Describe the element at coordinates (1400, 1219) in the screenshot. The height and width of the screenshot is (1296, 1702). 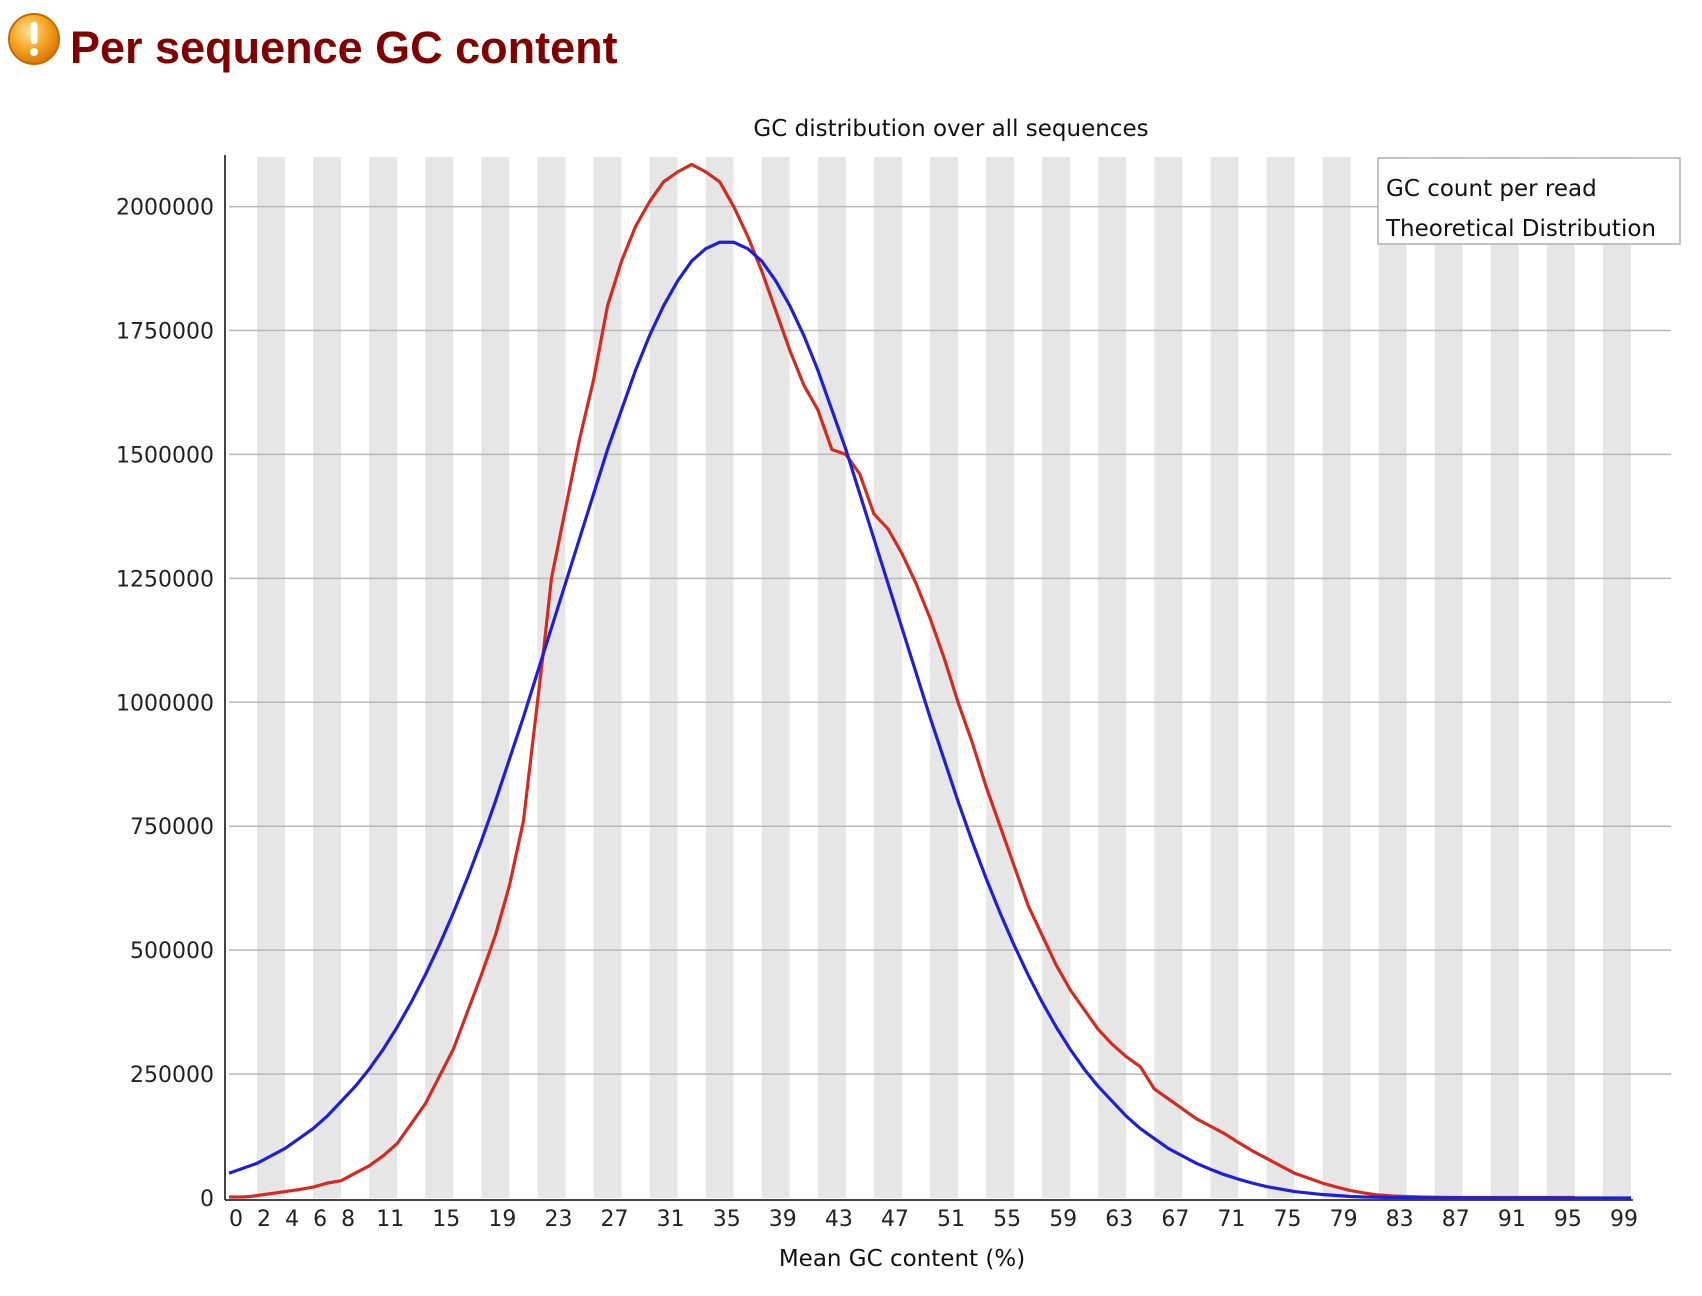
I see `x-tick-label: 83` at that location.